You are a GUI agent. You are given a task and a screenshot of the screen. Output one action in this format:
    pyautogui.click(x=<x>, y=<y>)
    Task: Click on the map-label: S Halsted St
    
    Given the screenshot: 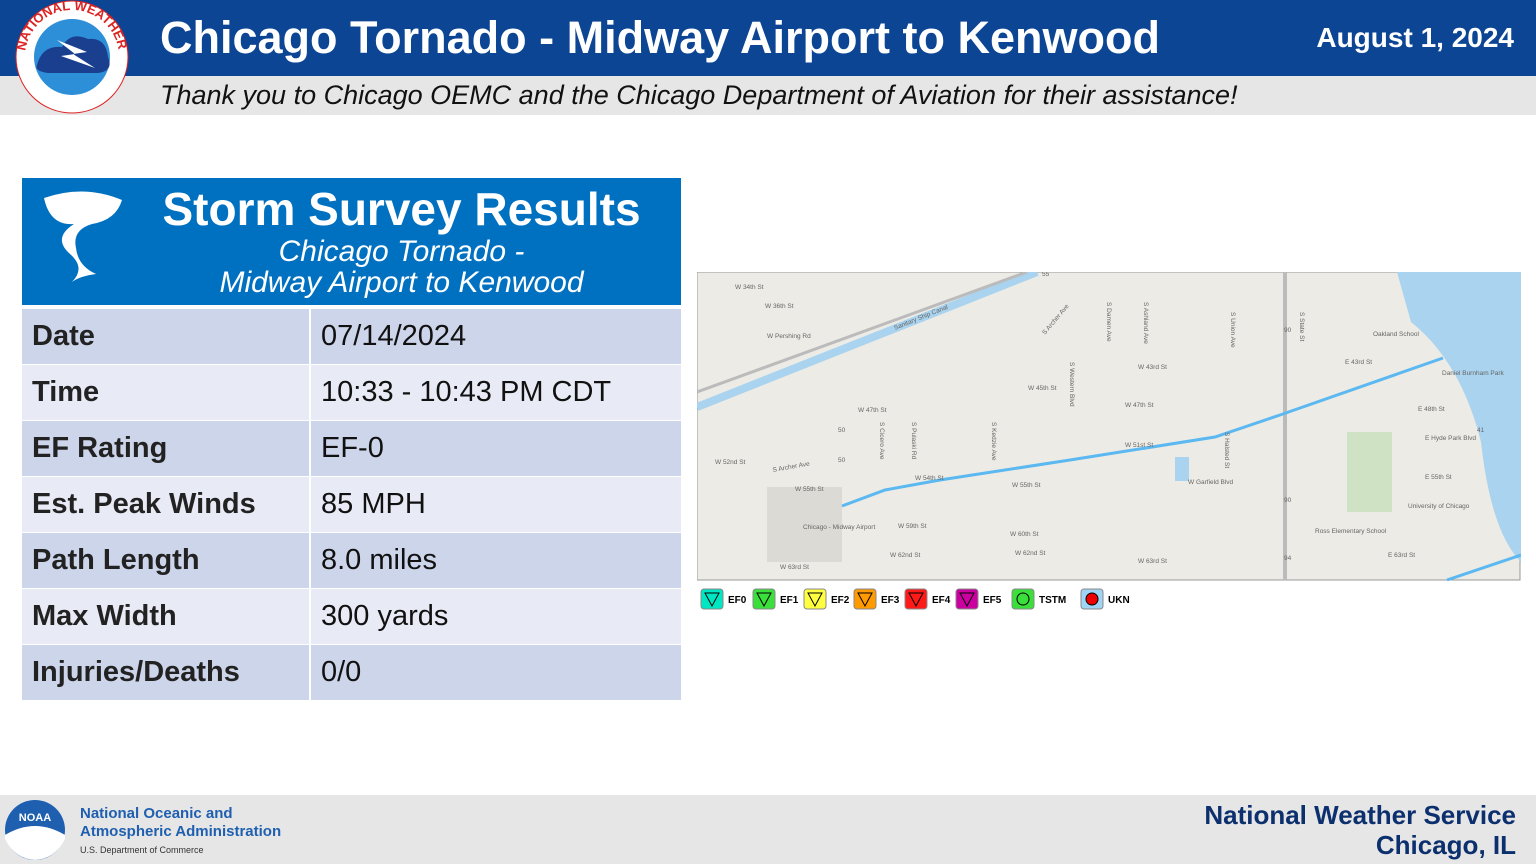 What is the action you would take?
    pyautogui.click(x=1226, y=450)
    